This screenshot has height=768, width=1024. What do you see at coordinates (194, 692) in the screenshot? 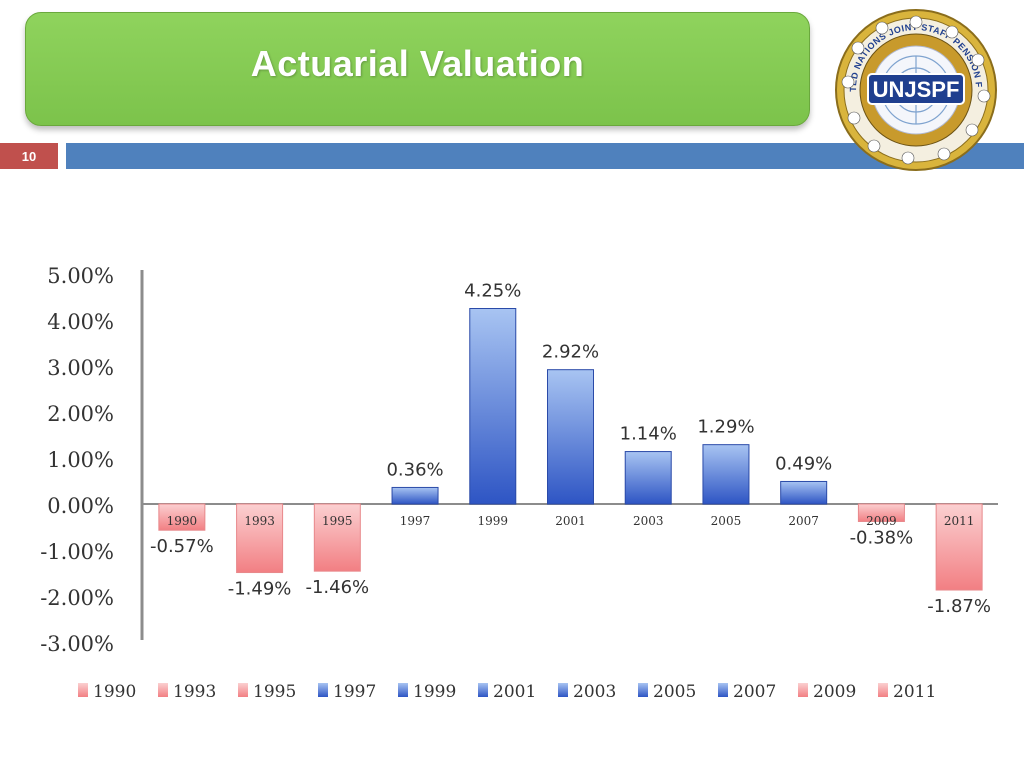
I see `legend-entry: 1993` at bounding box center [194, 692].